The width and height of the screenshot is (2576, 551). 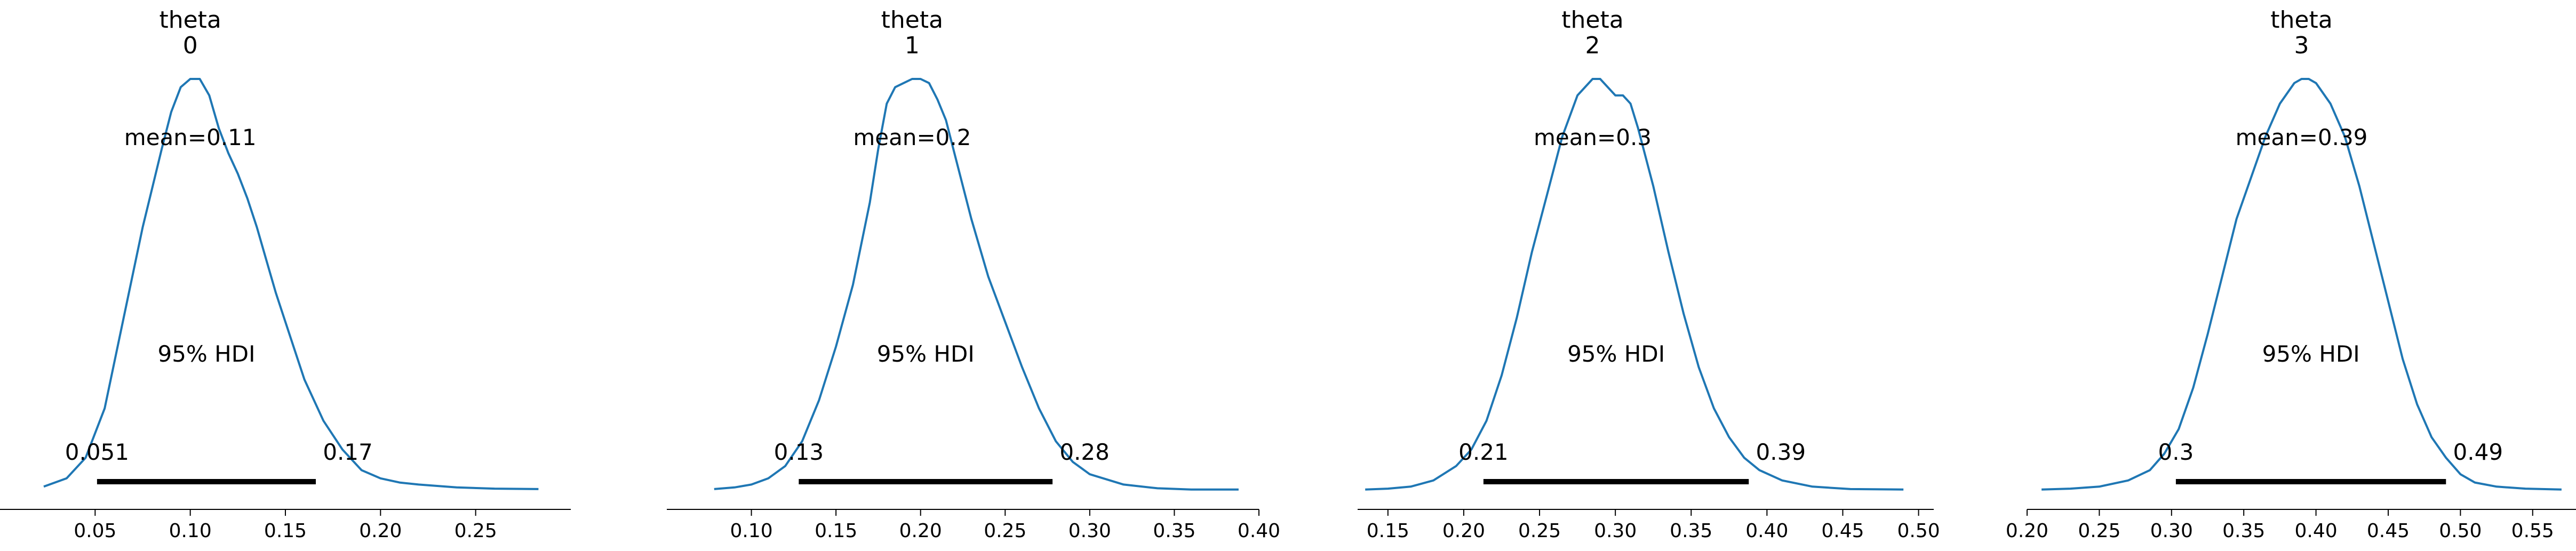 What do you see at coordinates (2478, 452) in the screenshot?
I see `hdi-high-label: 0.49` at bounding box center [2478, 452].